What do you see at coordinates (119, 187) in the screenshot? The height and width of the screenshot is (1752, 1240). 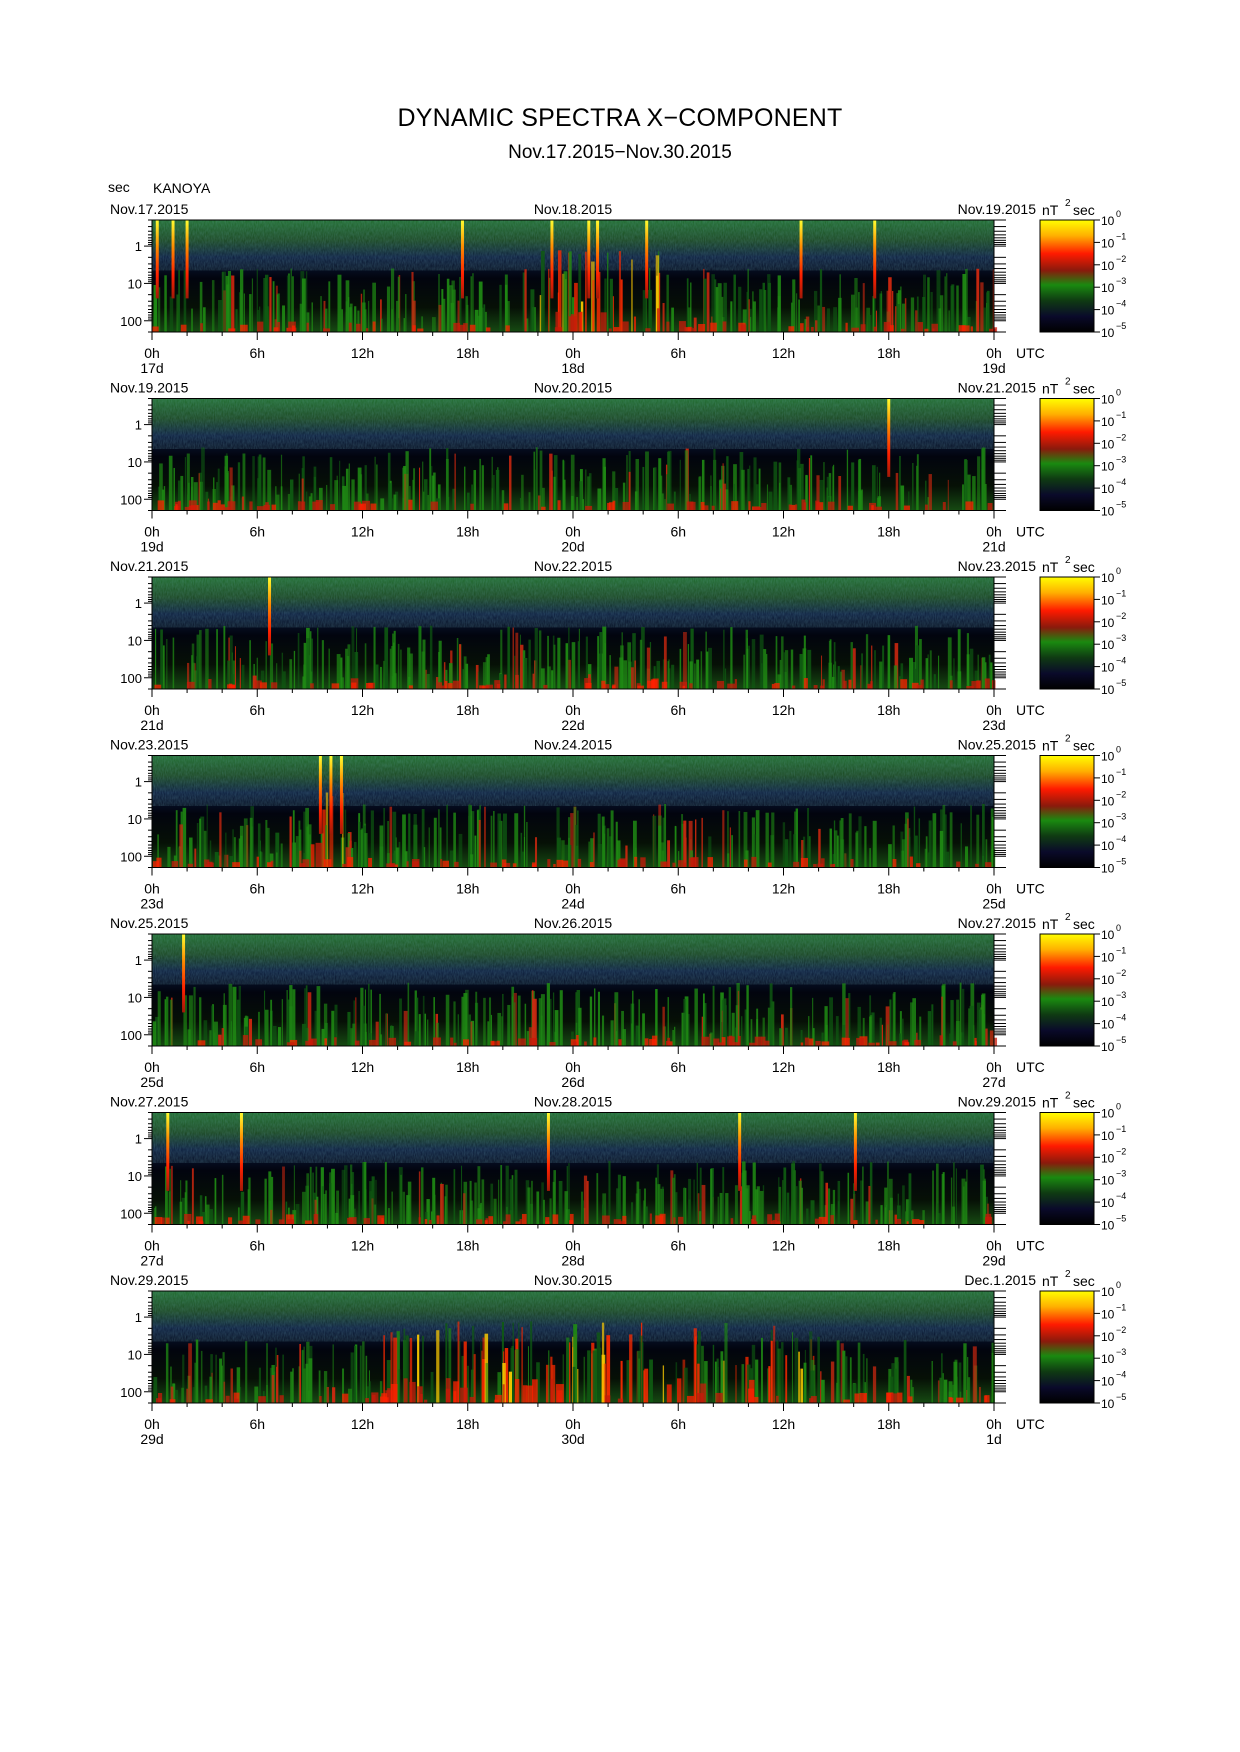 I see `y-unit-label: sec` at bounding box center [119, 187].